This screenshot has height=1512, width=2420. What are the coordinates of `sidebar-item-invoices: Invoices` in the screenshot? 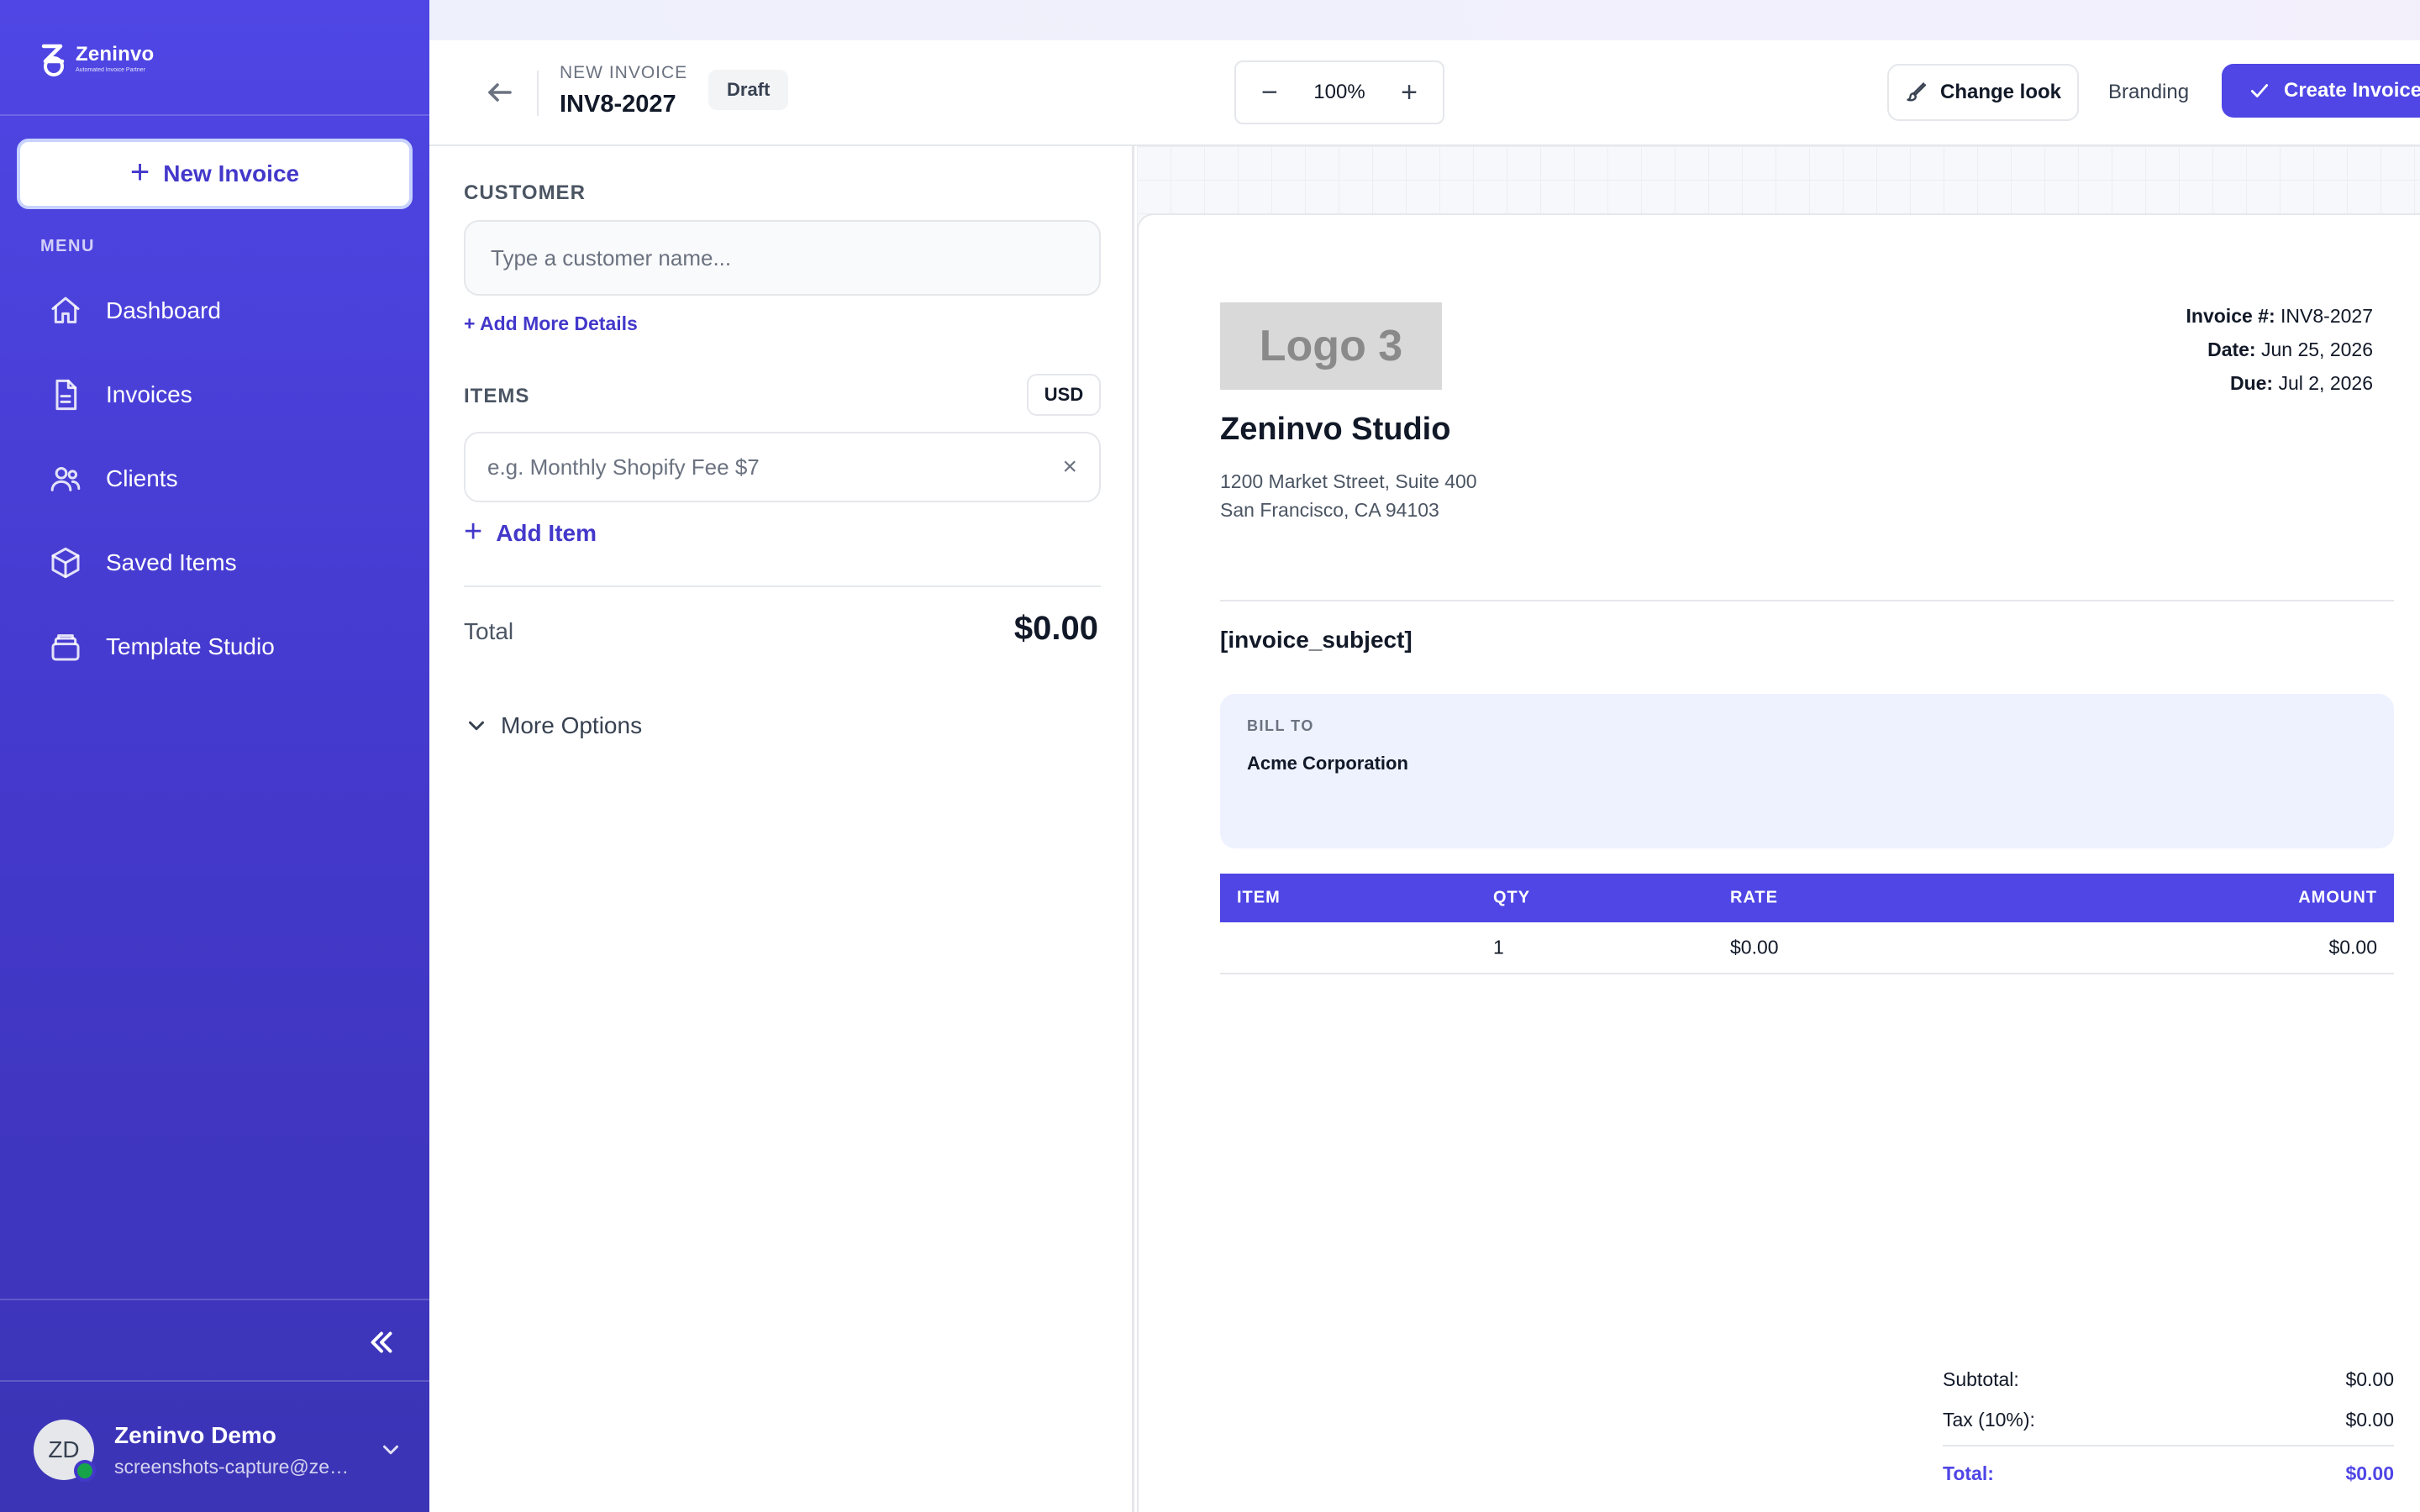 It's located at (214, 395).